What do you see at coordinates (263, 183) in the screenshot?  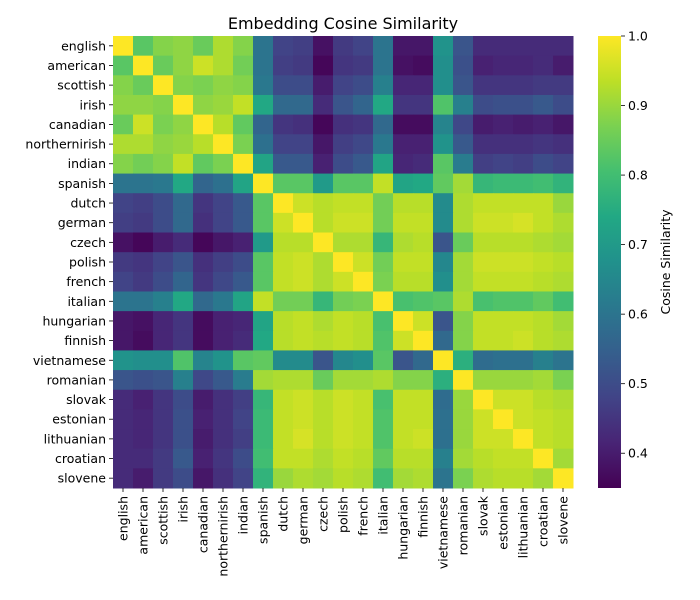 I see `heatmap-cell-spanish-spanish` at bounding box center [263, 183].